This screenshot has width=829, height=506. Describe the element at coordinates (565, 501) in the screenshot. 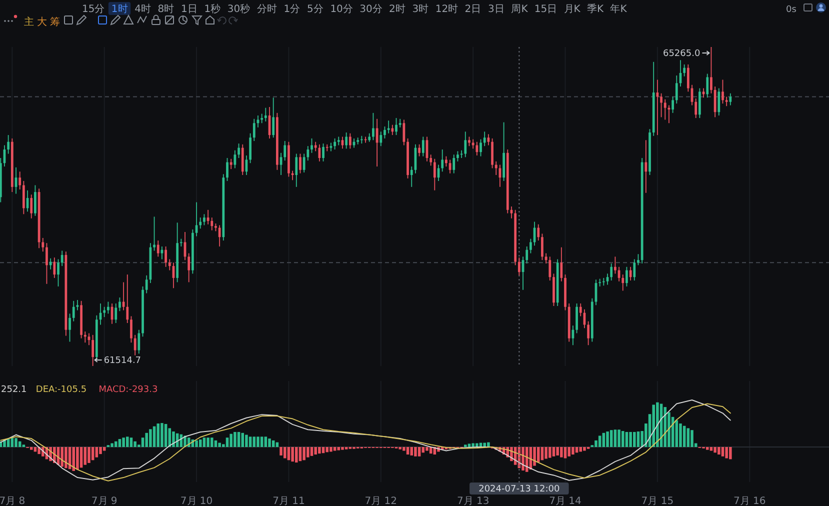

I see `x-tick-label: 7月 14` at that location.